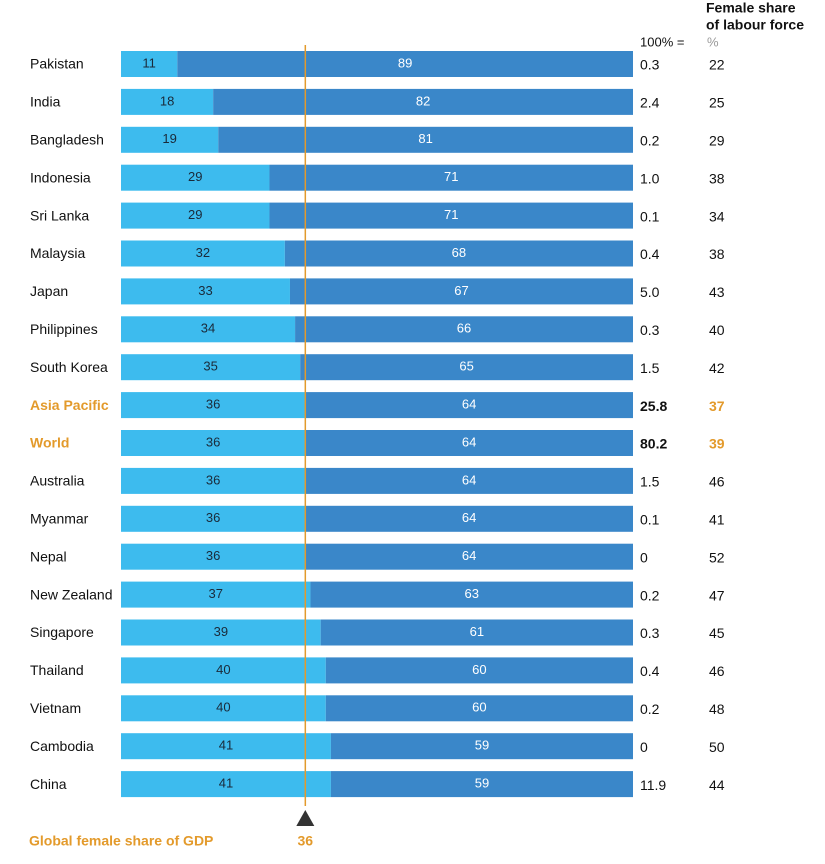 Image resolution: width=825 pixels, height=864 pixels. Describe the element at coordinates (306, 841) in the screenshot. I see `reference-value: 36` at that location.